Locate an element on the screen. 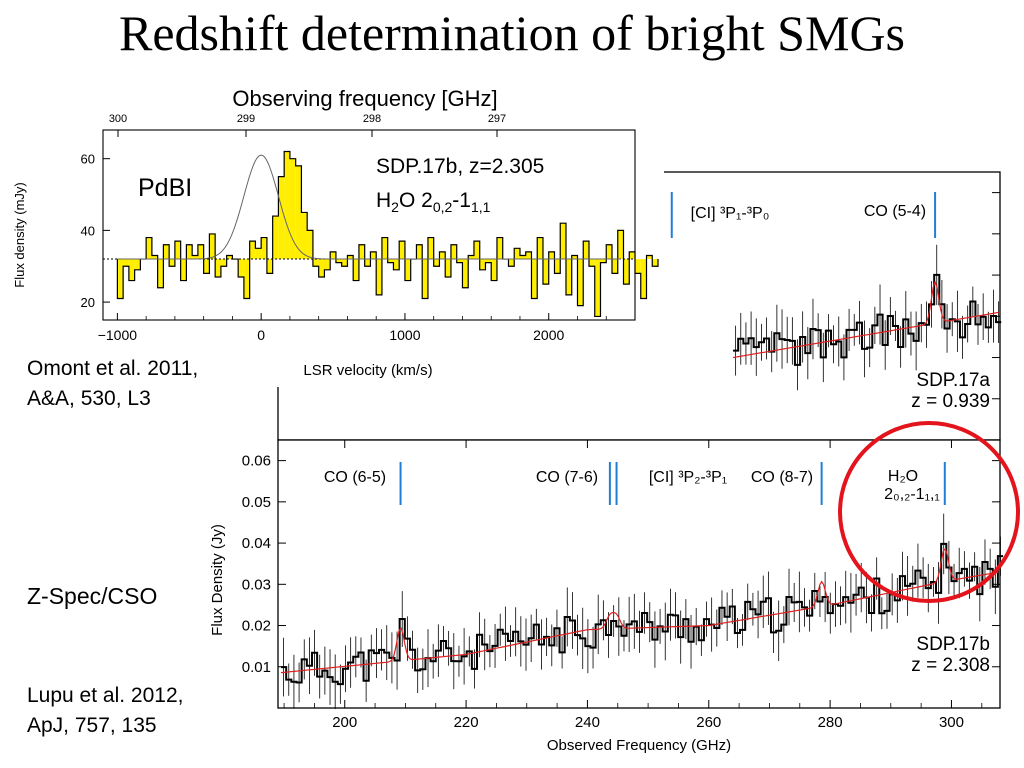  zspec-x-tick-label: 280 is located at coordinates (830, 722).